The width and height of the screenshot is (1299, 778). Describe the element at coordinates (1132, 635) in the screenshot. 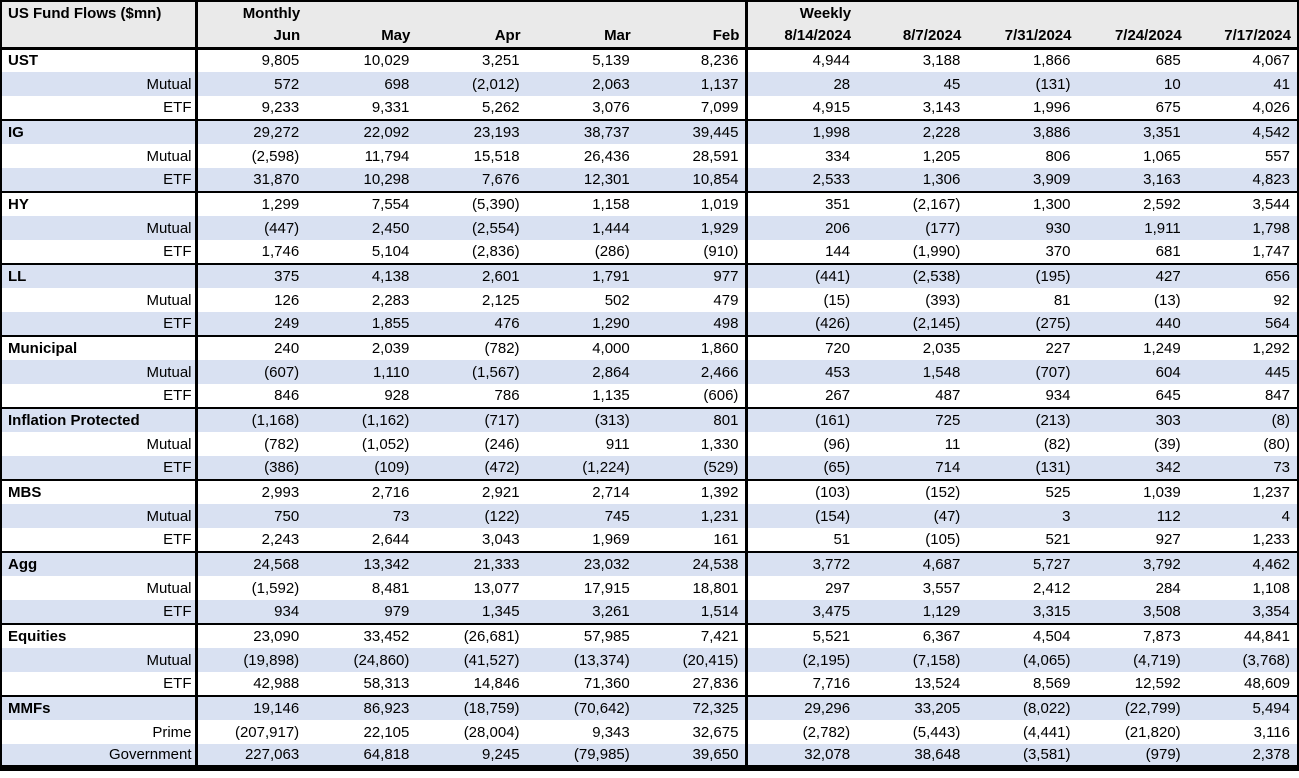

I see `value-cell: 7,873` at that location.